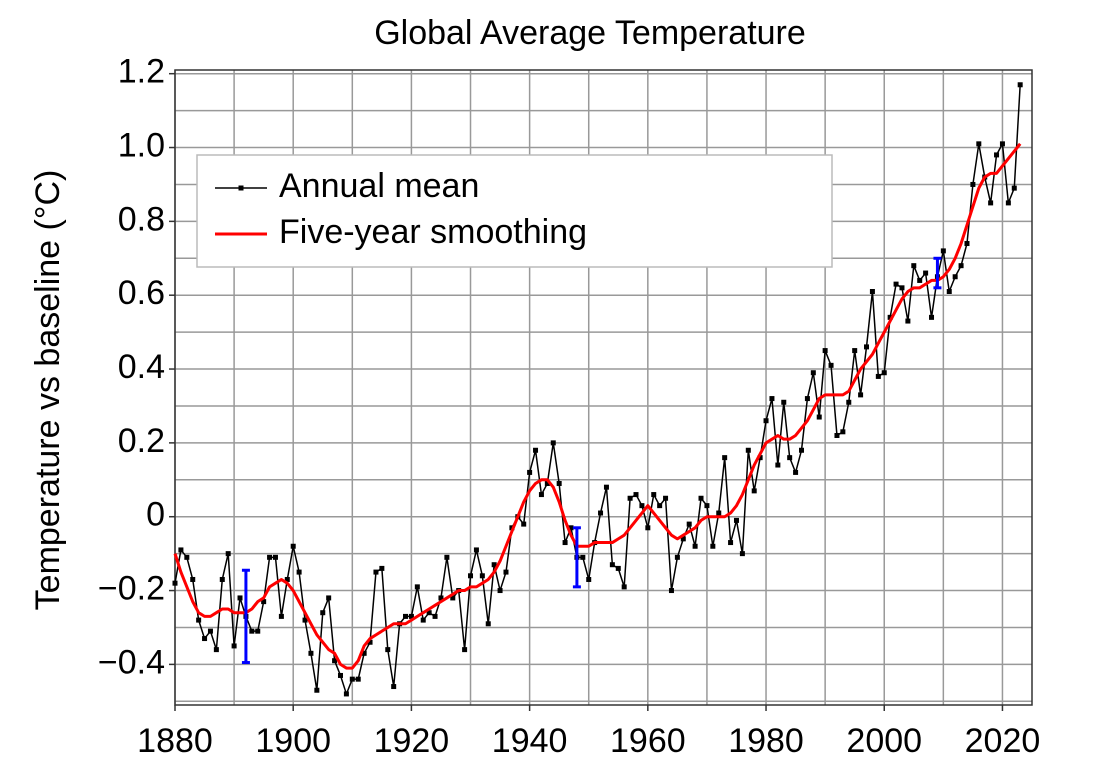 The image size is (1119, 777). I want to click on x-tick-label: 2000, so click(884, 741).